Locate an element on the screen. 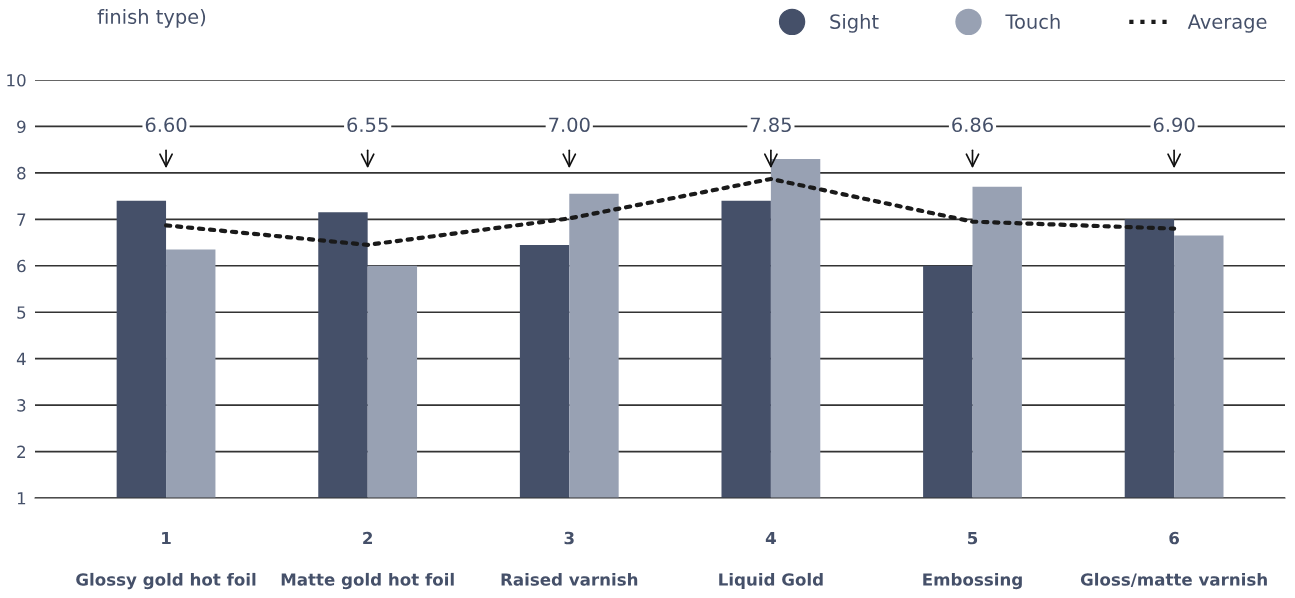 This screenshot has width=1295, height=598. annotation: 7.85 is located at coordinates (770, 125).